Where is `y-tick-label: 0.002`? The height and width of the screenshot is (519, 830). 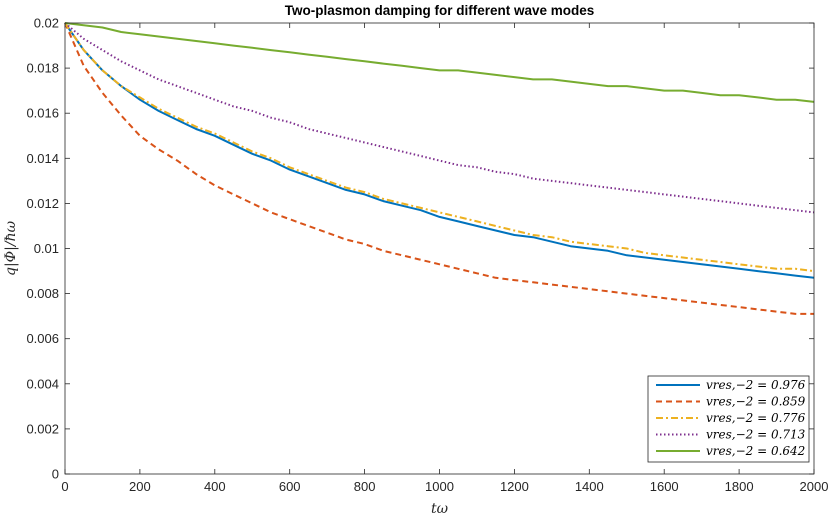 y-tick-label: 0.002 is located at coordinates (42, 428).